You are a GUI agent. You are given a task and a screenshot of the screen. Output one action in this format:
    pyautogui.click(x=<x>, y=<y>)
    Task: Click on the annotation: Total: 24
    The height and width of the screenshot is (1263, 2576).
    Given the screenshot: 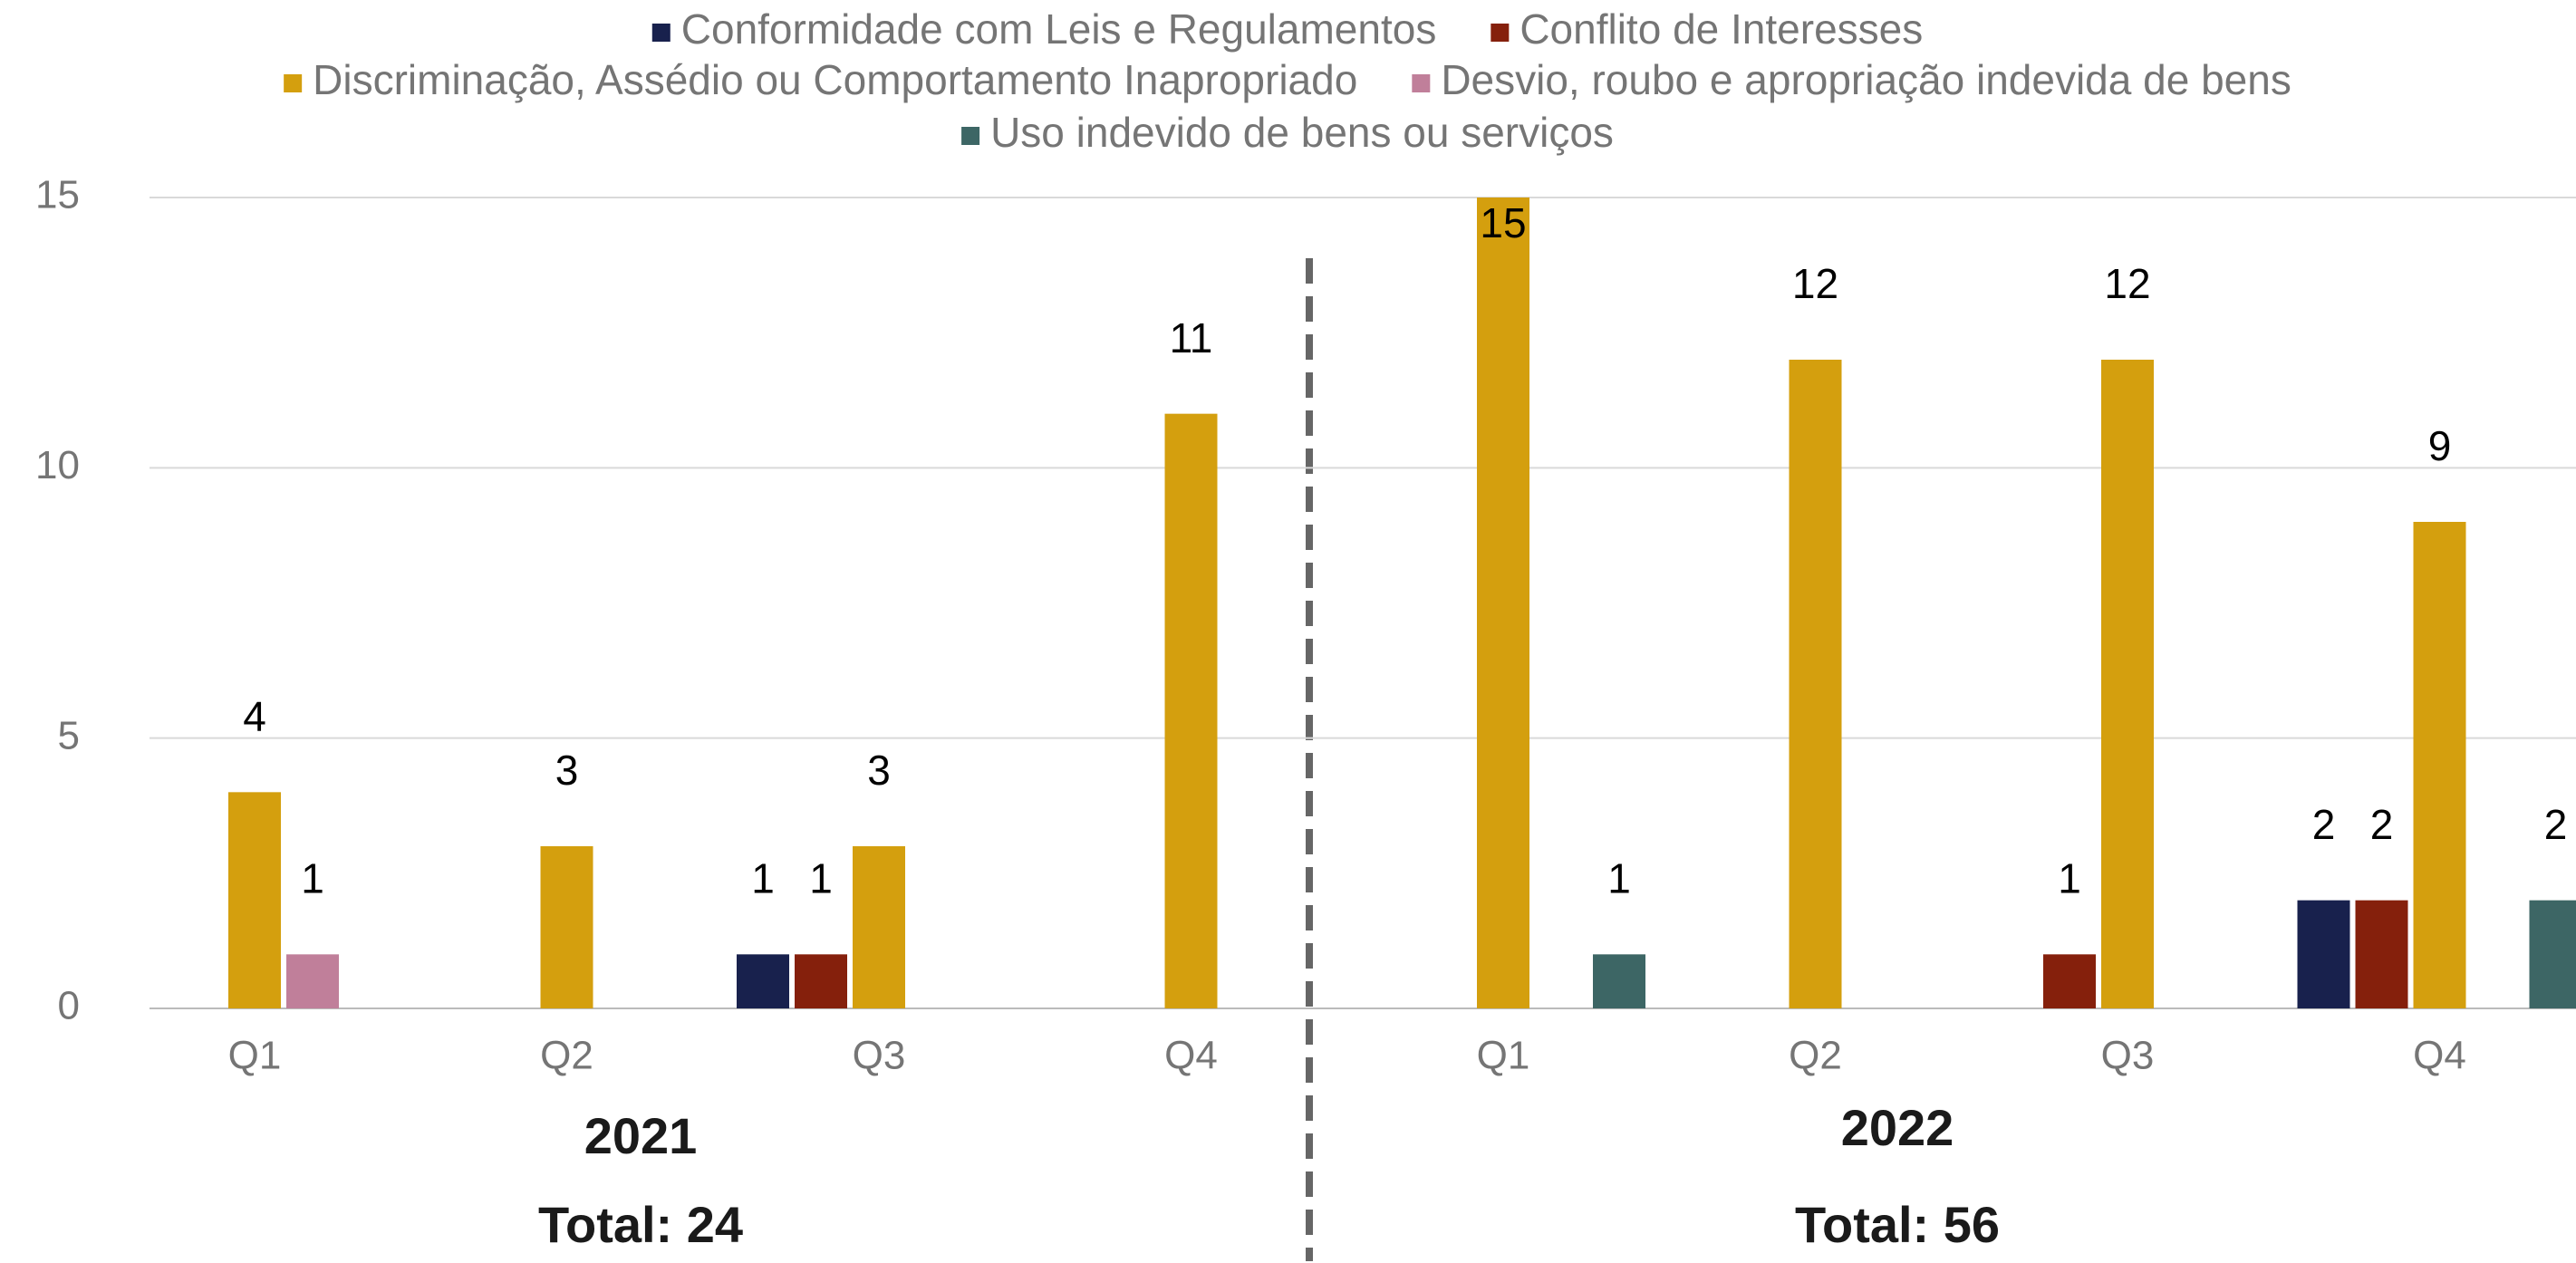 What is the action you would take?
    pyautogui.click(x=640, y=1224)
    